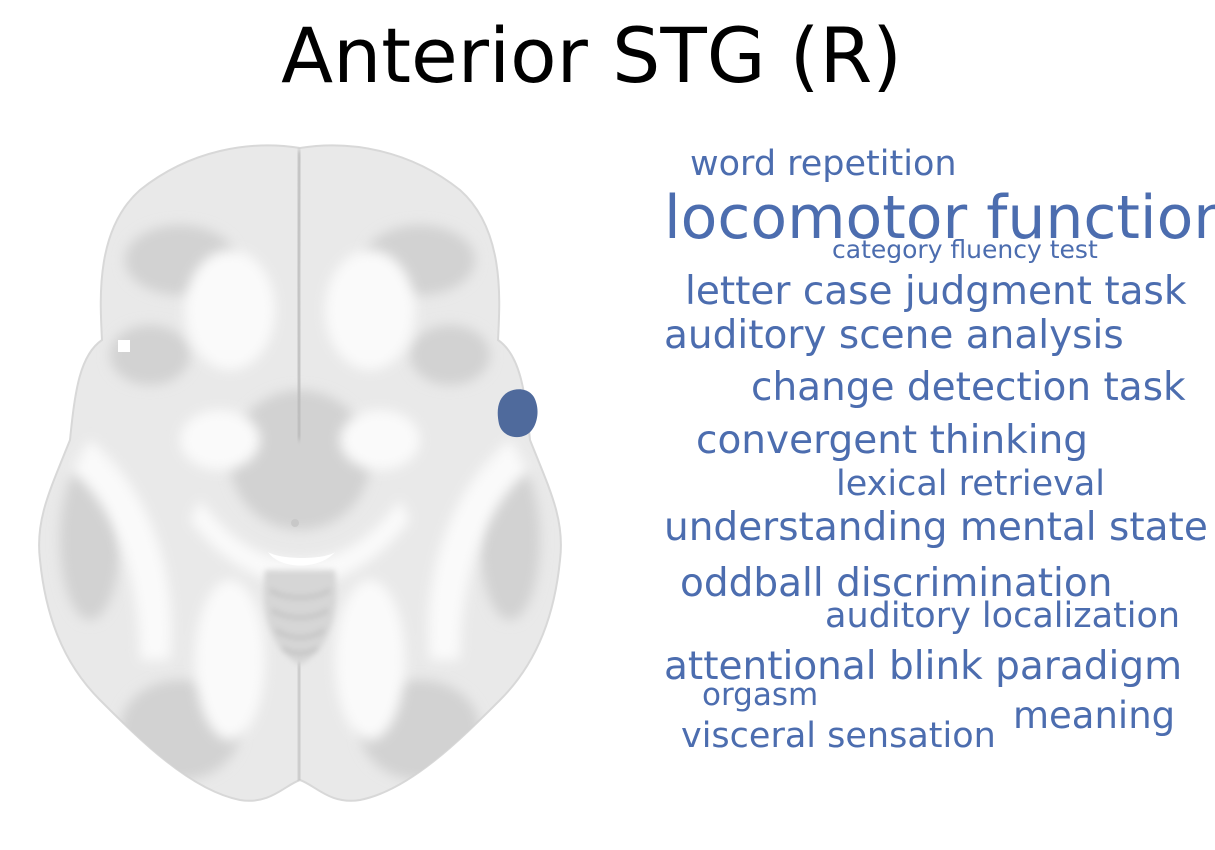  I want to click on term-convergent-thinking: convergent thinking, so click(892, 440).